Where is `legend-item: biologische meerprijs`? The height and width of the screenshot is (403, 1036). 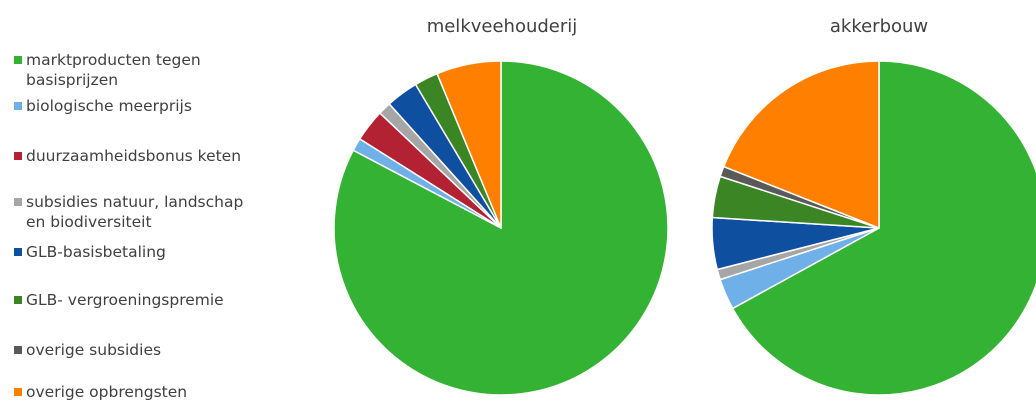
legend-item: biologische meerprijs is located at coordinates (159, 106).